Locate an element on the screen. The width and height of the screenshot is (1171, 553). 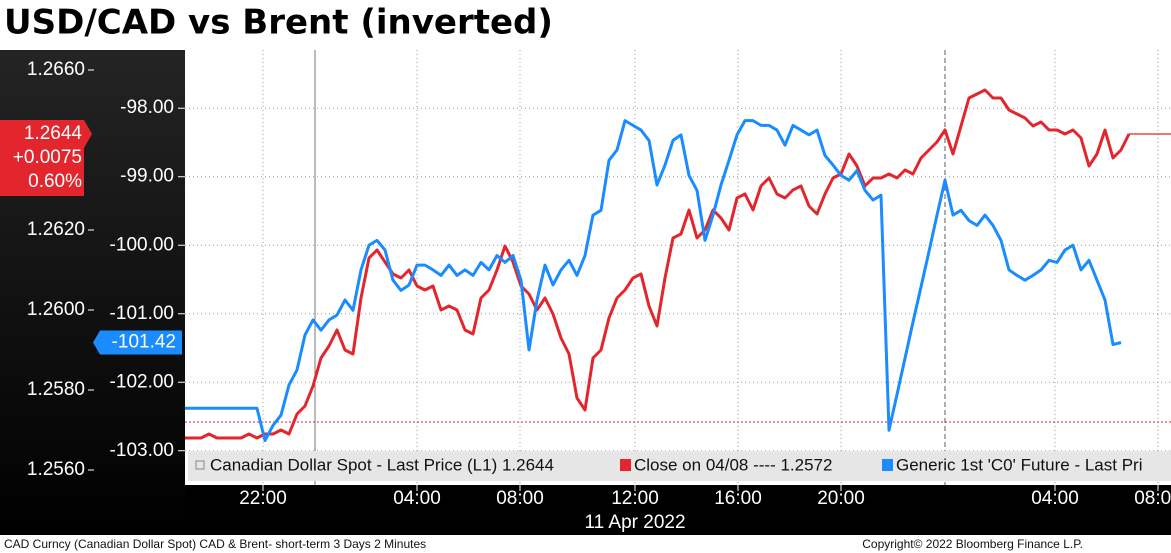
footer-bg is located at coordinates (585, 544).